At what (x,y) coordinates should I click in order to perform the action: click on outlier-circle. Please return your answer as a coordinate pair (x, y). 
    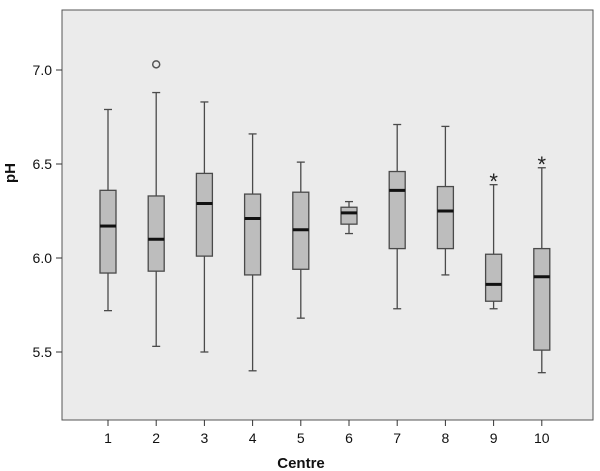
    Looking at the image, I should click on (156, 64).